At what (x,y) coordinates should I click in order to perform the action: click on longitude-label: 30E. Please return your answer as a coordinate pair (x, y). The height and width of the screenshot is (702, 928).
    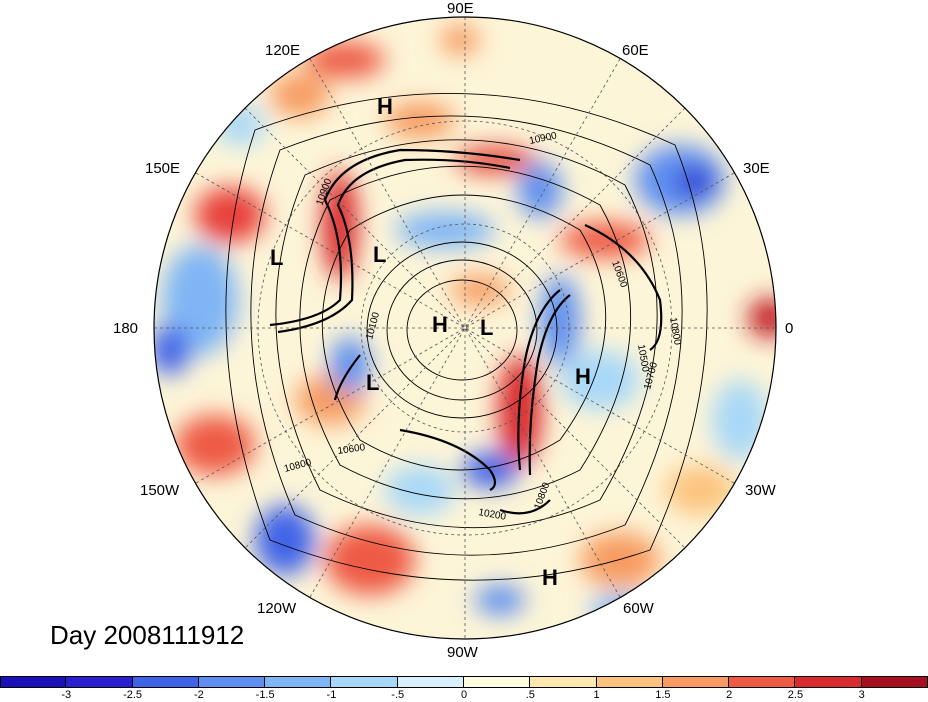
    Looking at the image, I should click on (756, 168).